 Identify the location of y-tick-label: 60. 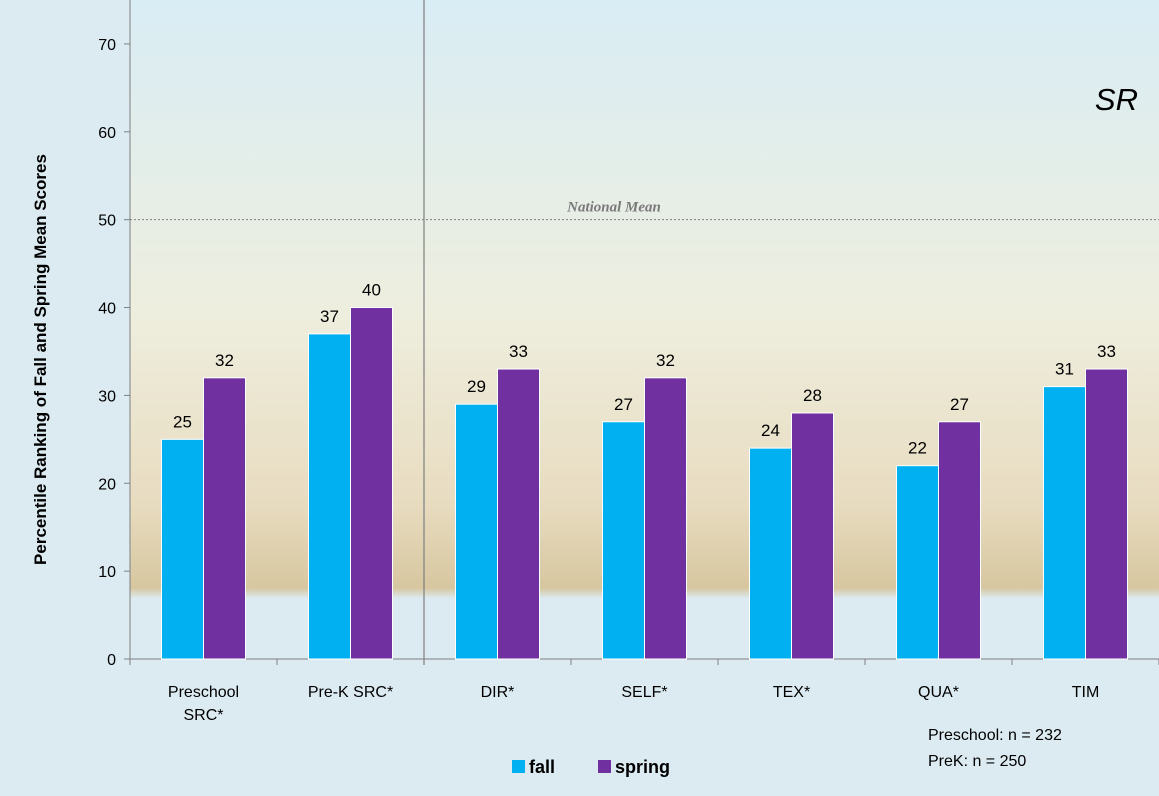
(107, 133).